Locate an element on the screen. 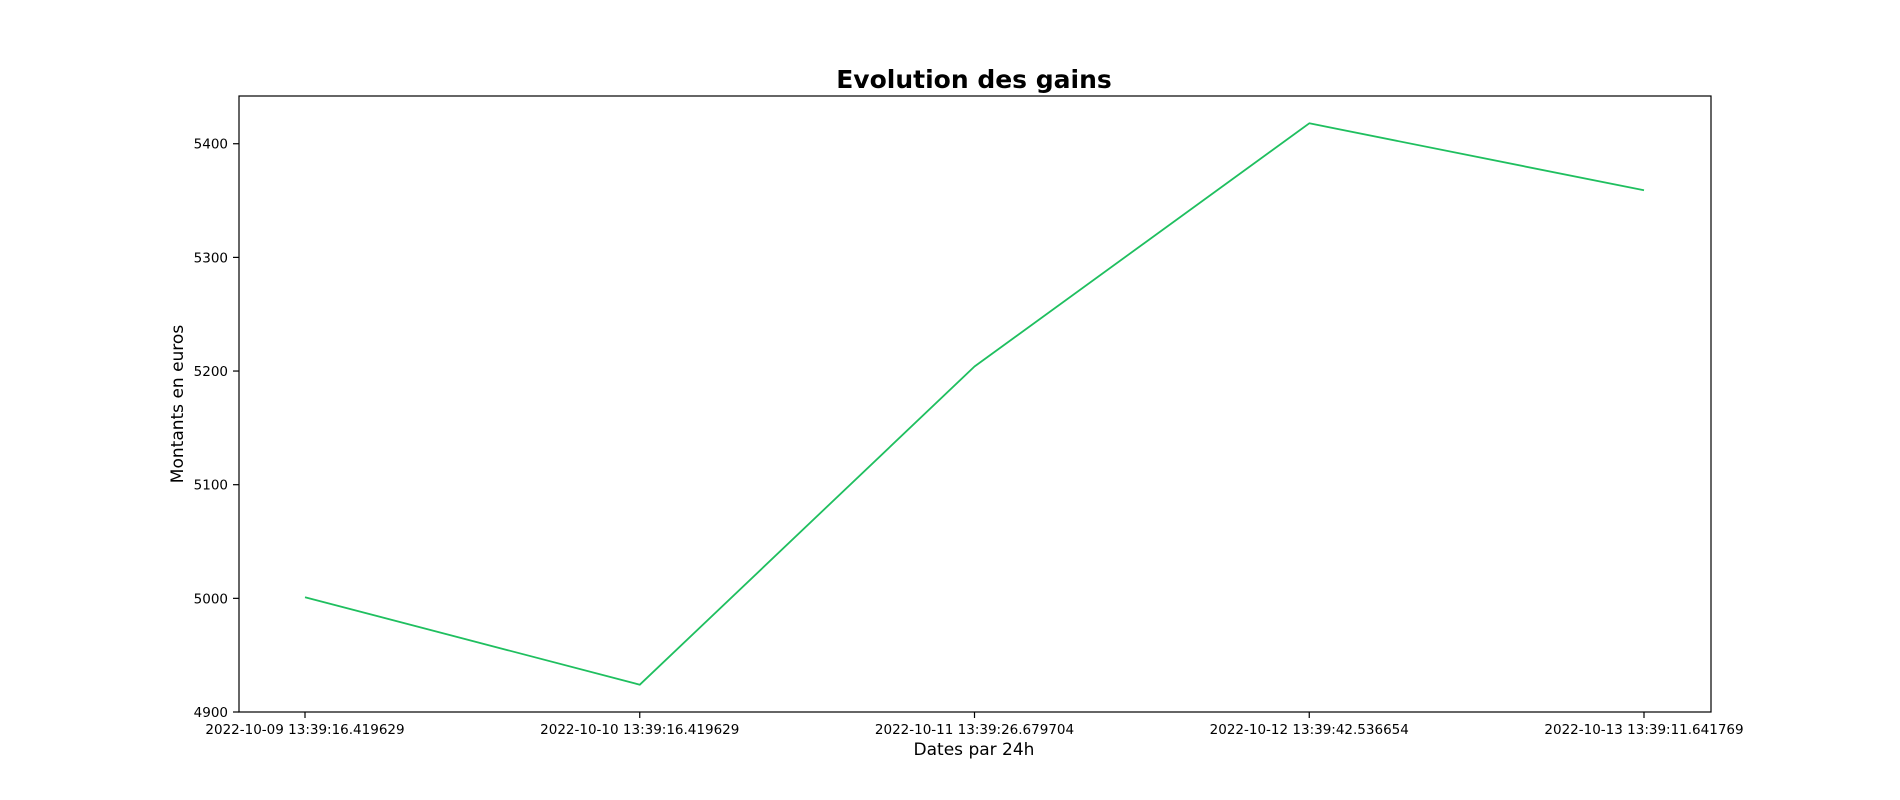 Image resolution: width=1900 pixels, height=800 pixels. x-tick-label: 2022-10-11 13:39:26.679704 is located at coordinates (974, 730).